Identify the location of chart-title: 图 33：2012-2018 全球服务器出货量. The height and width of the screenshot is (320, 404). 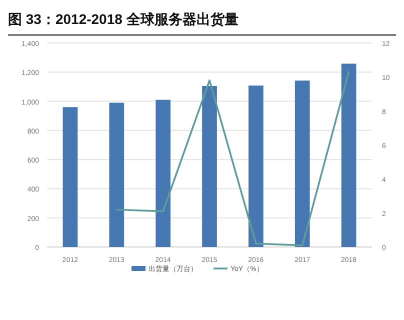
(123, 19).